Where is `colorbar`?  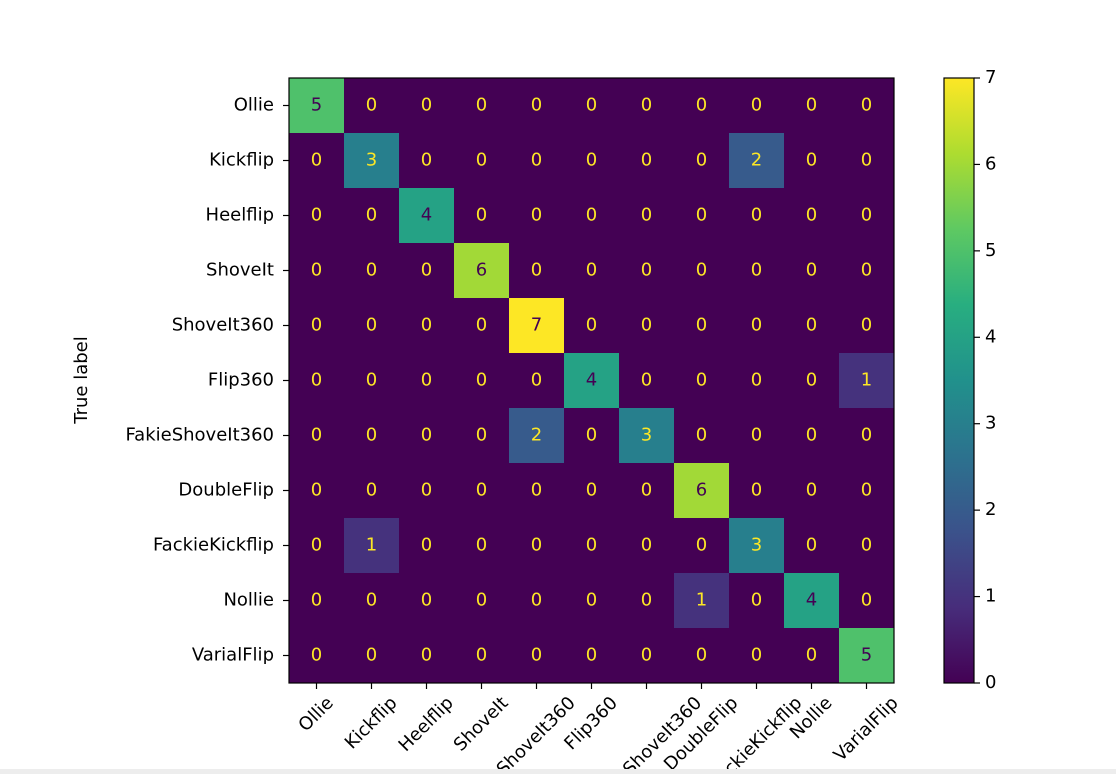
colorbar is located at coordinates (959, 380).